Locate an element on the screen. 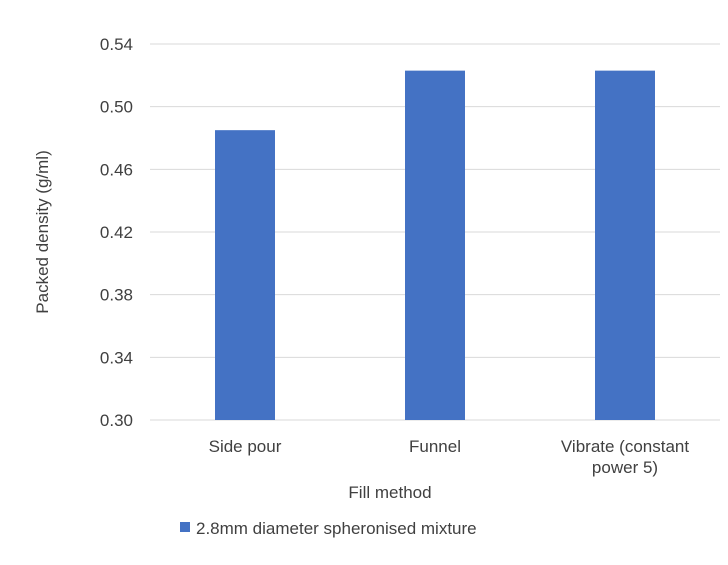 This screenshot has width=728, height=565. x-tick-label: Vibrate (constant power 5) is located at coordinates (625, 457).